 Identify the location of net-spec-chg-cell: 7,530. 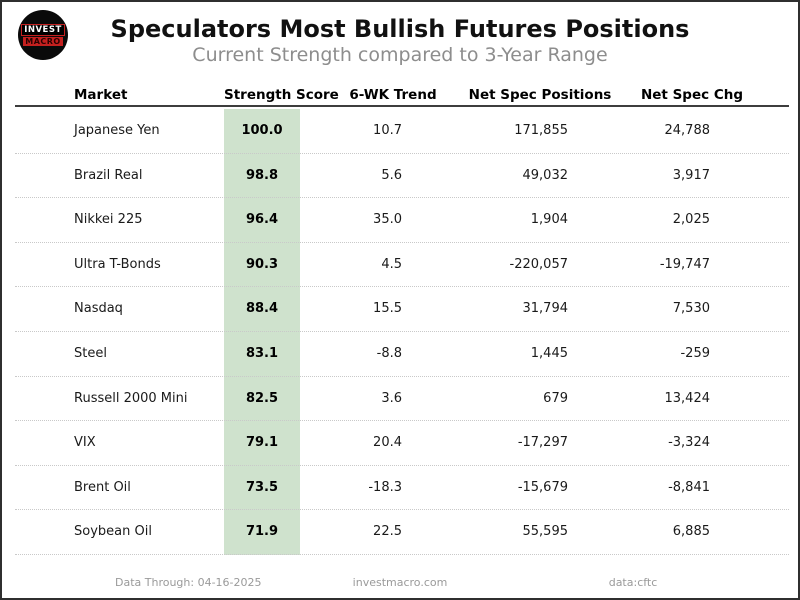
(691, 309).